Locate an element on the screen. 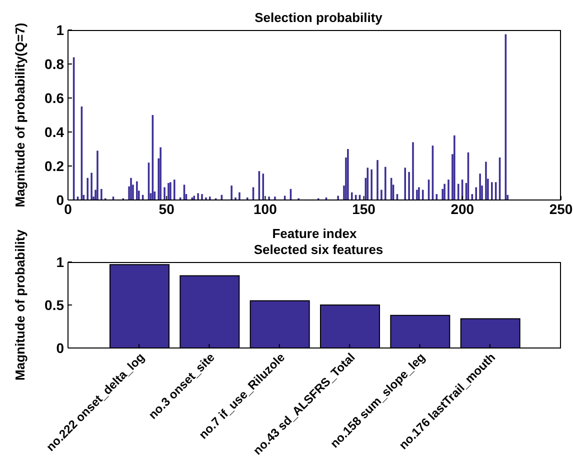  y-tick-label: 0.4 is located at coordinates (54, 132).